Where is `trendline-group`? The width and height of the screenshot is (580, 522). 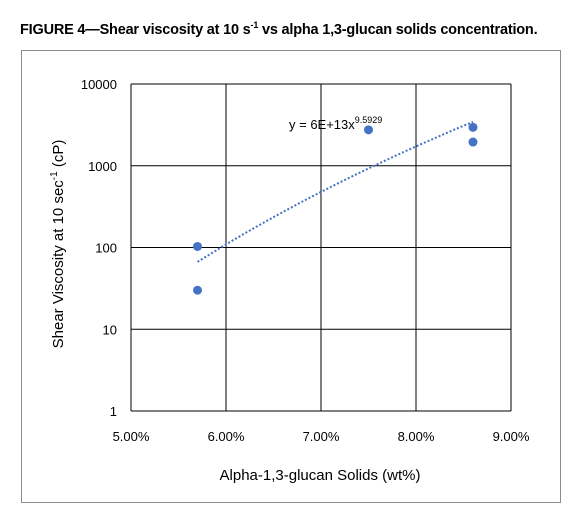 trendline-group is located at coordinates (335, 191).